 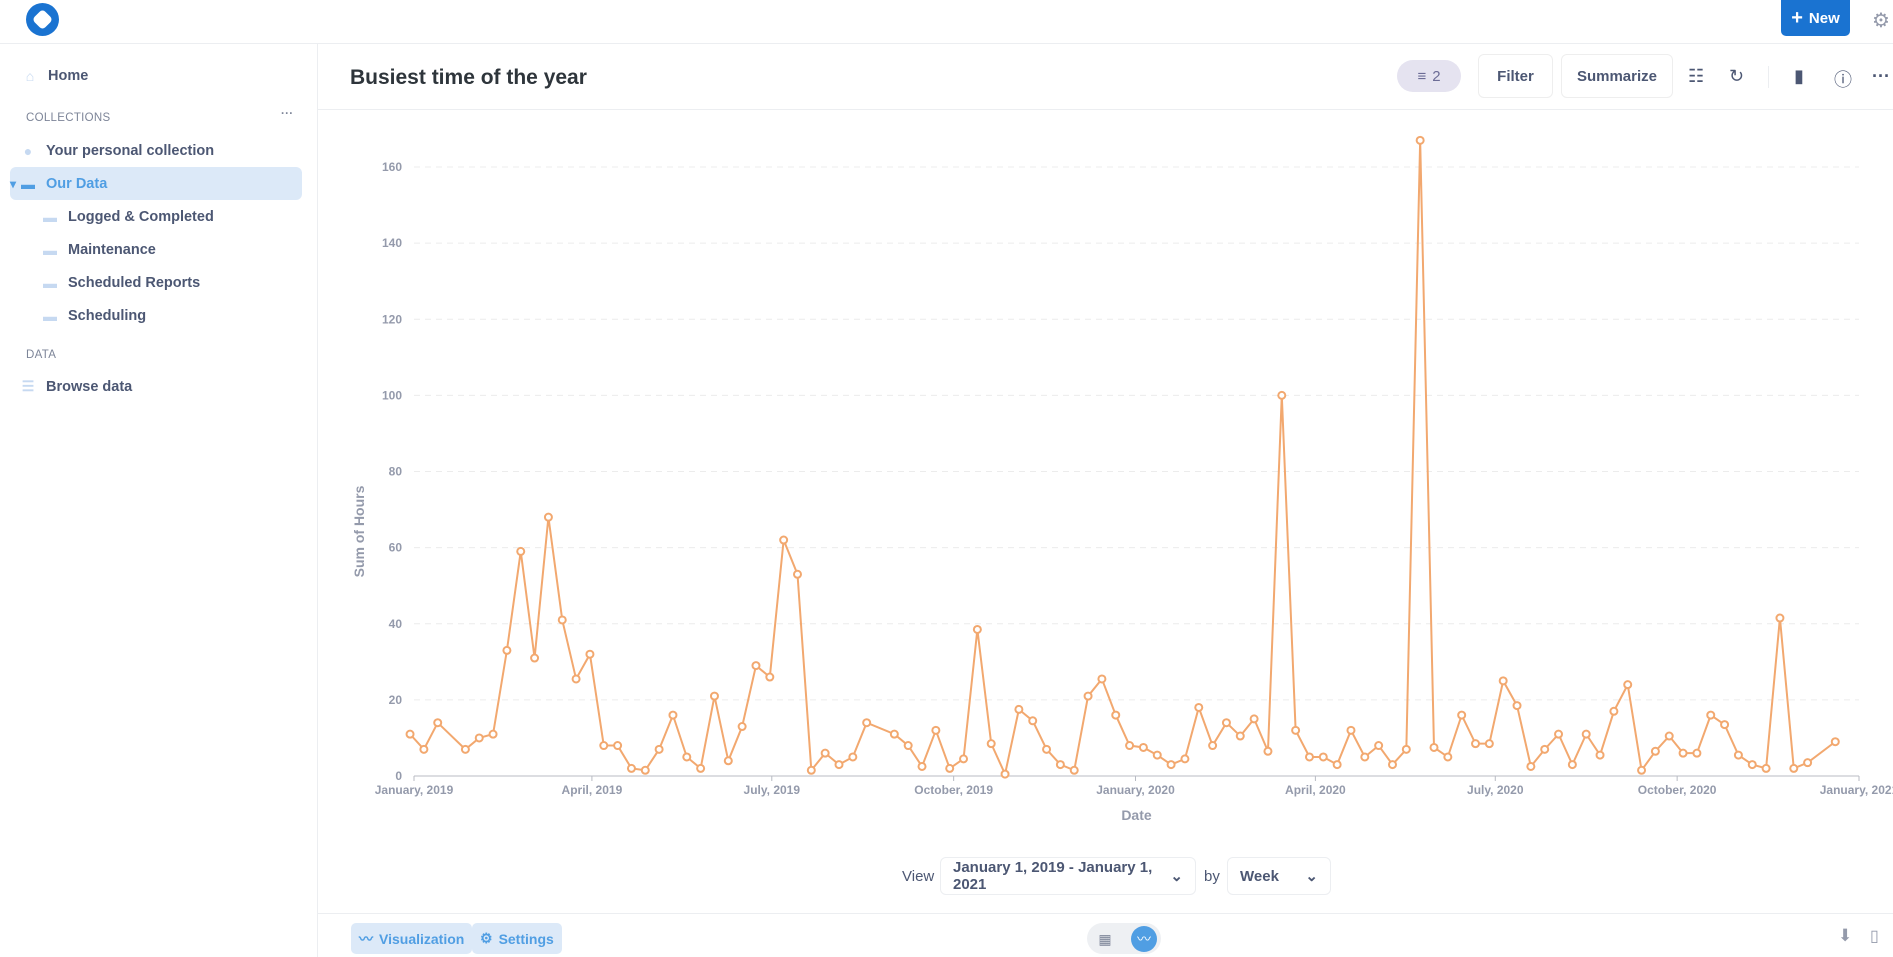 What do you see at coordinates (99, 249) in the screenshot?
I see `sidebar-item-maintenance: ▬ Maintenance` at bounding box center [99, 249].